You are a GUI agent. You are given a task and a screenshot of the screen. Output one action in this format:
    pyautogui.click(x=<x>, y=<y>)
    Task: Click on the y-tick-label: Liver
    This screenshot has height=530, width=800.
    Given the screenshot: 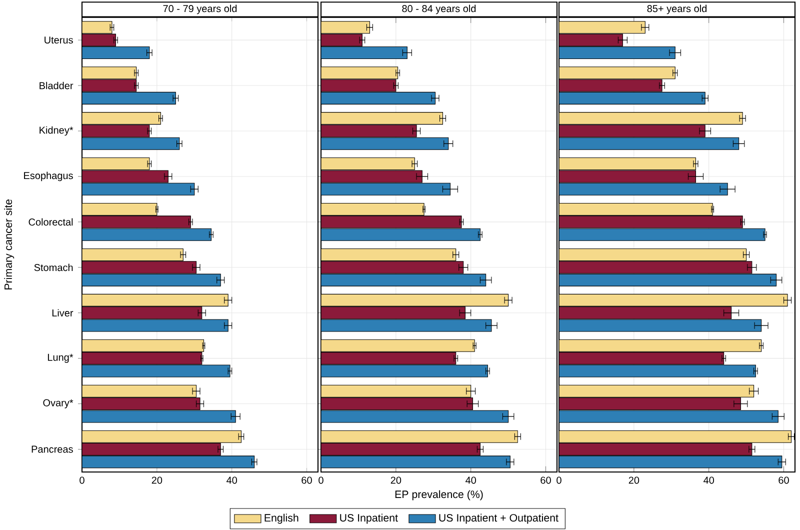 What is the action you would take?
    pyautogui.click(x=63, y=313)
    